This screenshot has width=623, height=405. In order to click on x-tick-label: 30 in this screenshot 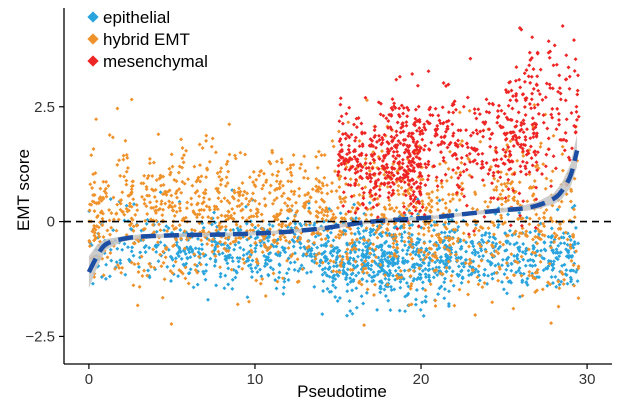, I will do `click(587, 379)`.